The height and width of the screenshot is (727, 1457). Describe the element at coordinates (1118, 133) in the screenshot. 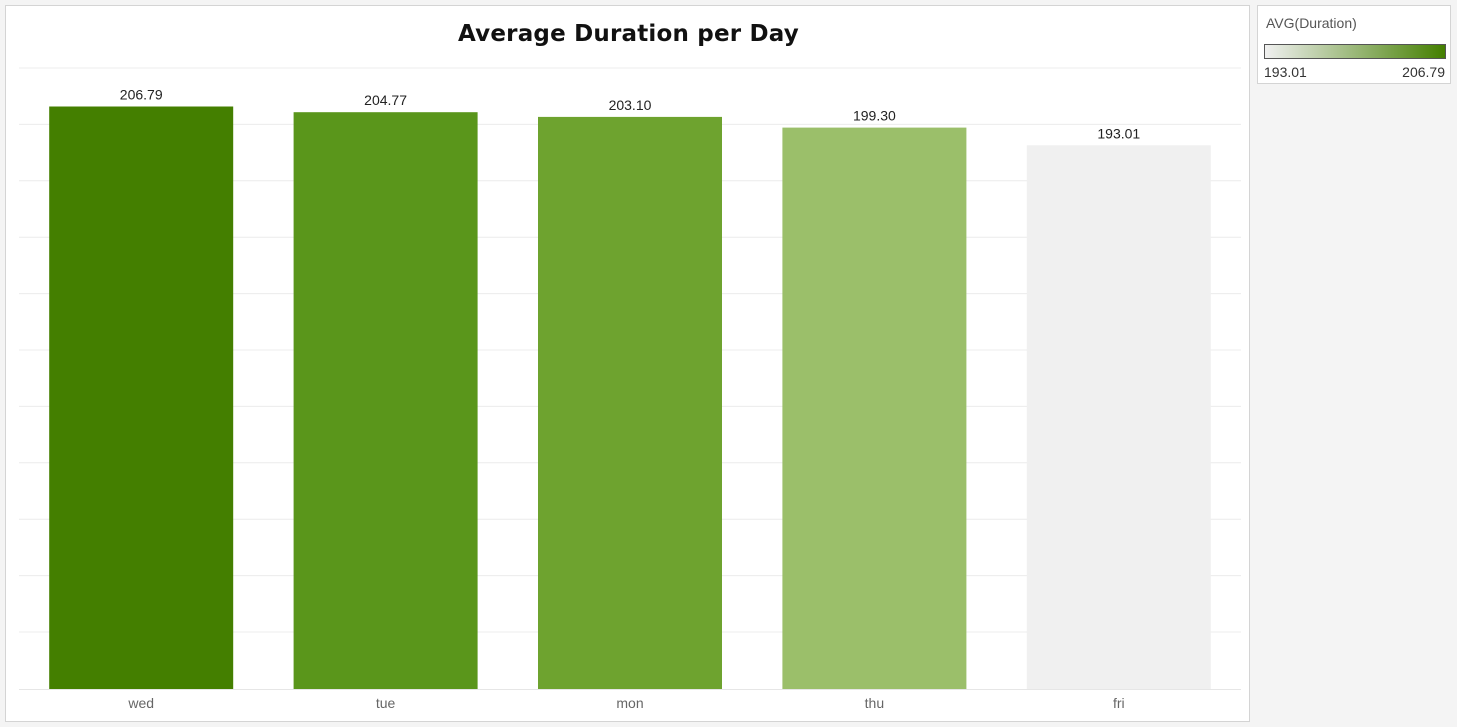

I see `data-label-fri: 193.01` at that location.